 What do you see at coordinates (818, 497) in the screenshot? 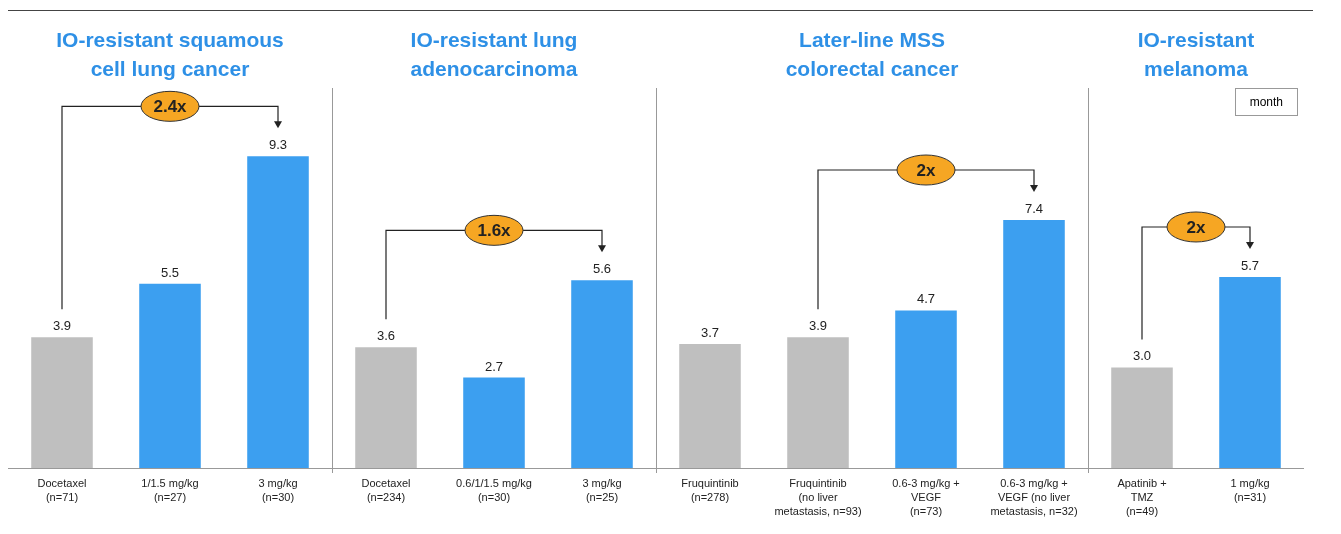
I see `x-tick-label: Fruquintinib (no liver metastasis, n=93)` at bounding box center [818, 497].